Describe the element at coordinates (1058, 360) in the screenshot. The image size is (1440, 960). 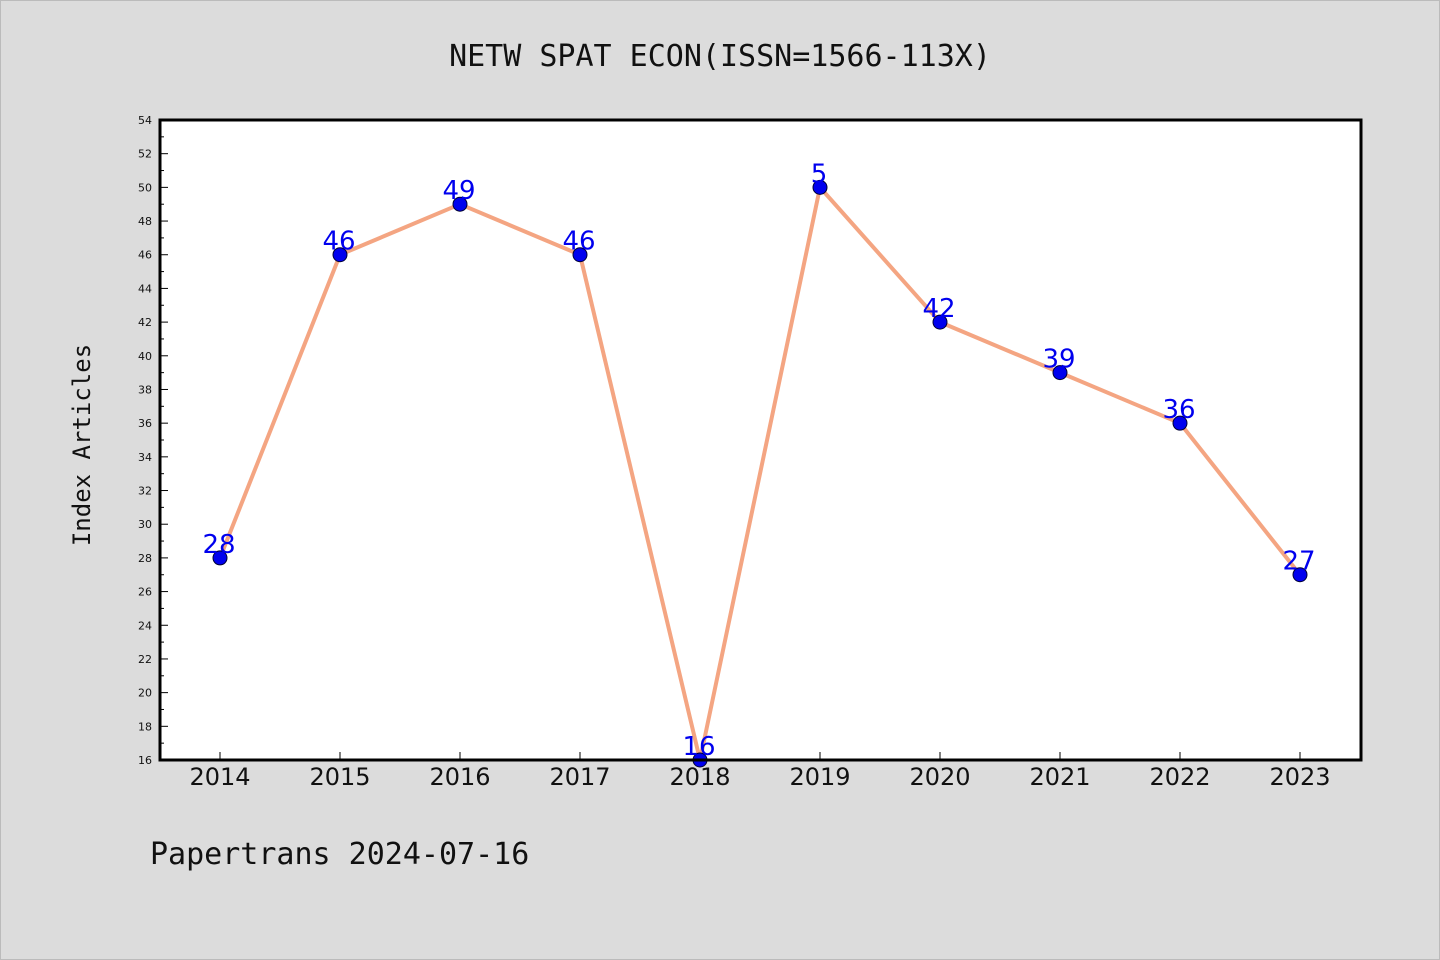
I see `data-label: 39` at that location.